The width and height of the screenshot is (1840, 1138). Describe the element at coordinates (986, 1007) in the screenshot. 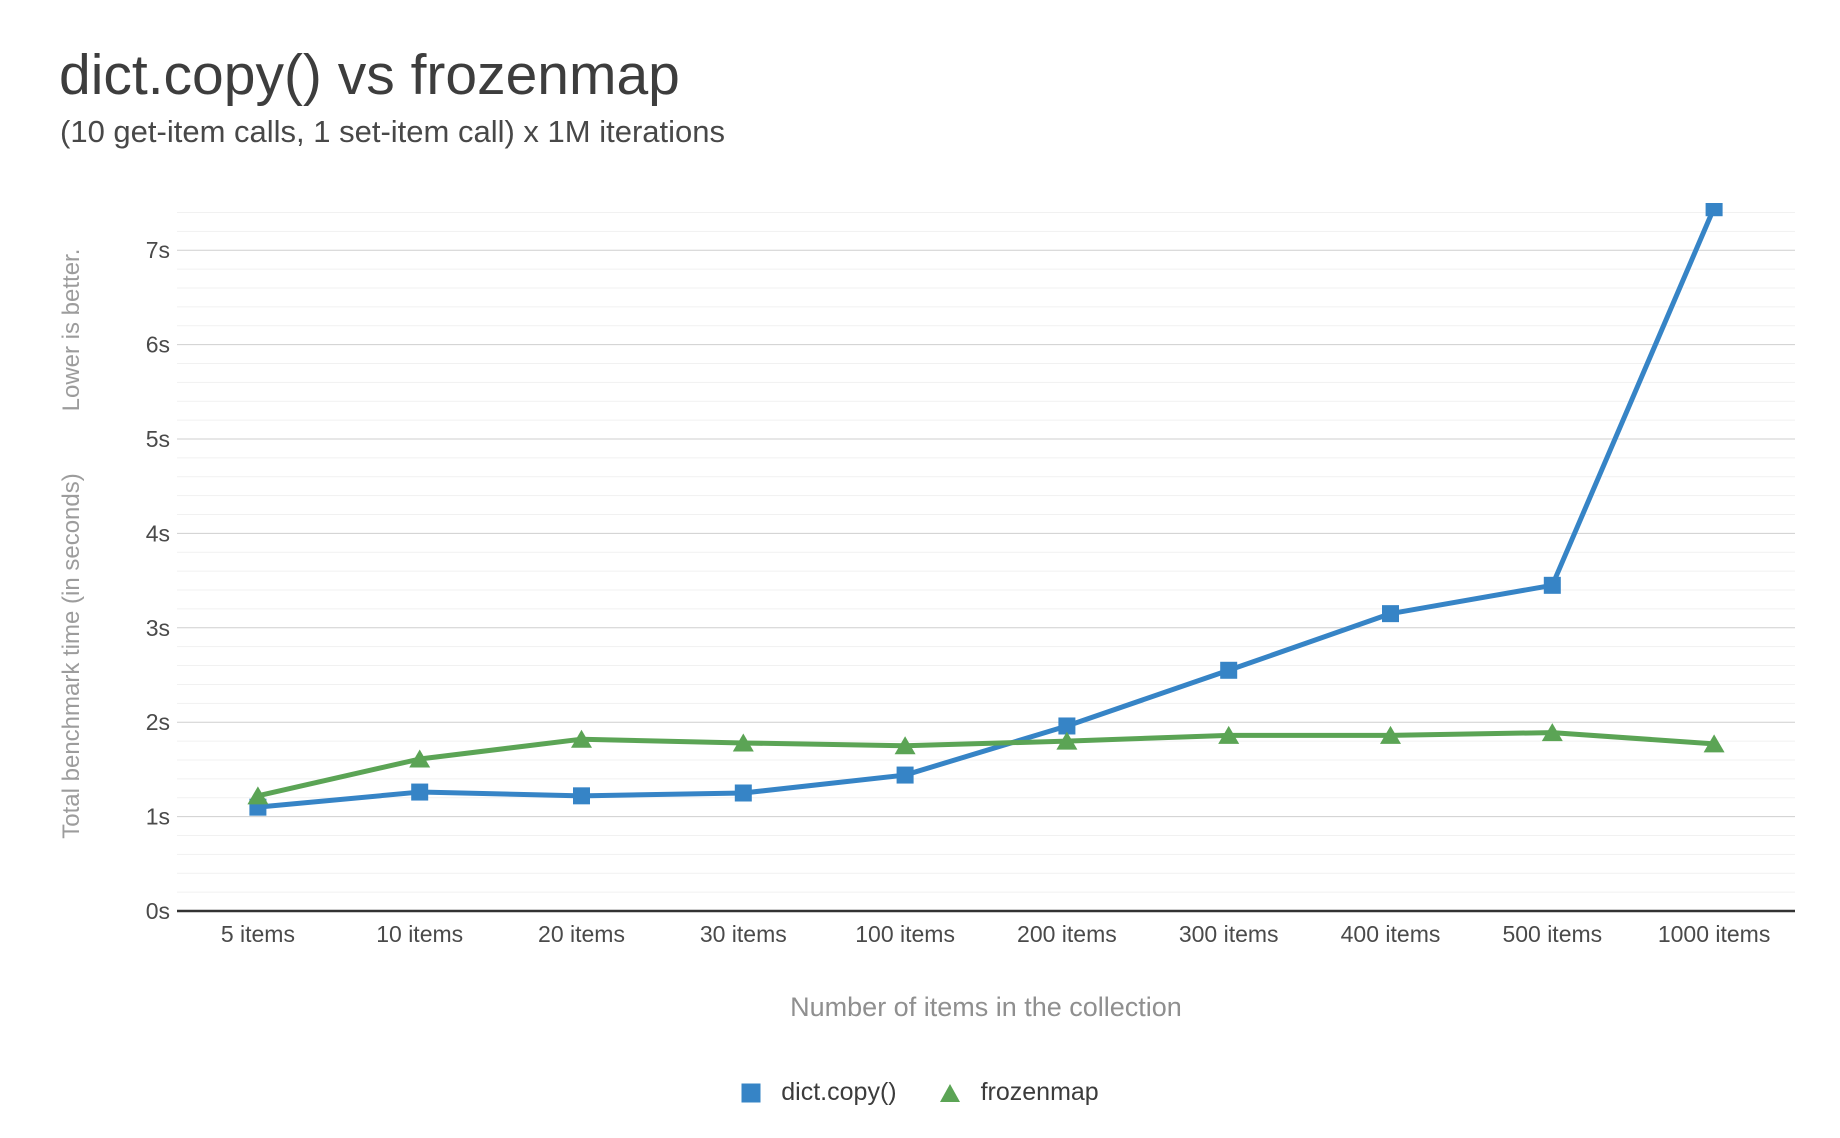

I see `x-axis-title: Number of items in the collection` at that location.